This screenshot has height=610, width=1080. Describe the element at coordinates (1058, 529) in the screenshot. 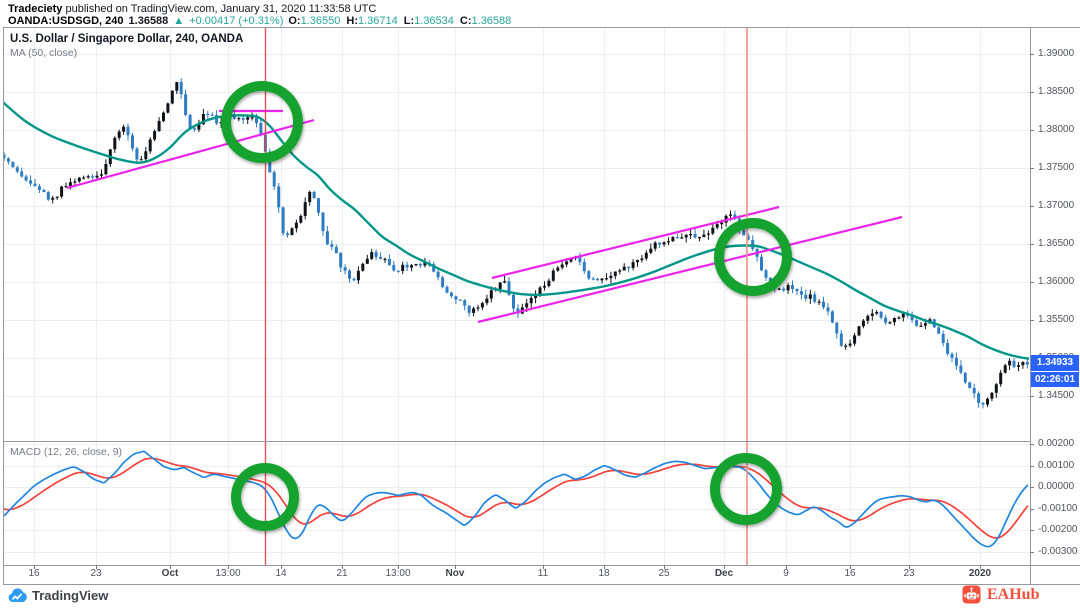

I see `macd-tick-label: -0.00200` at that location.